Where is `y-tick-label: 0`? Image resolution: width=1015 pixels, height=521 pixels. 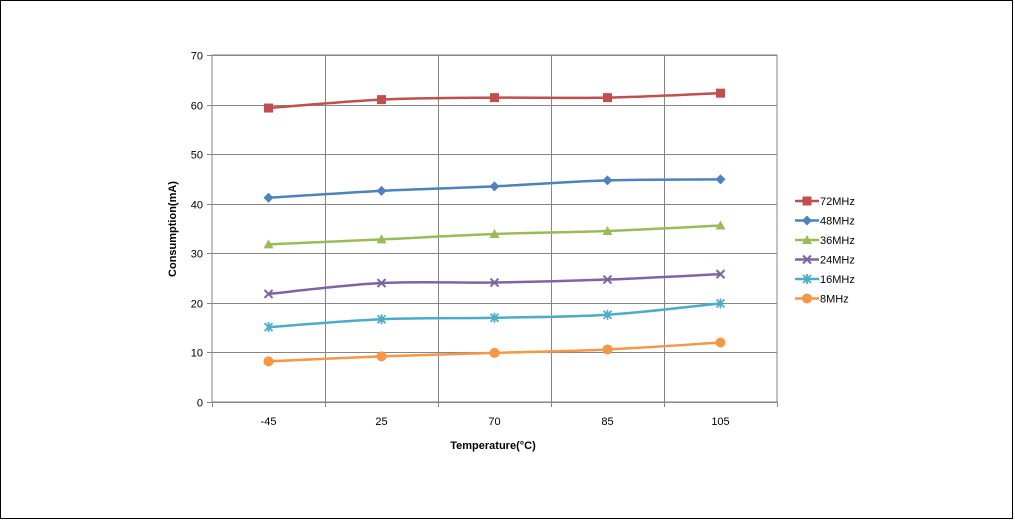 y-tick-label: 0 is located at coordinates (200, 404).